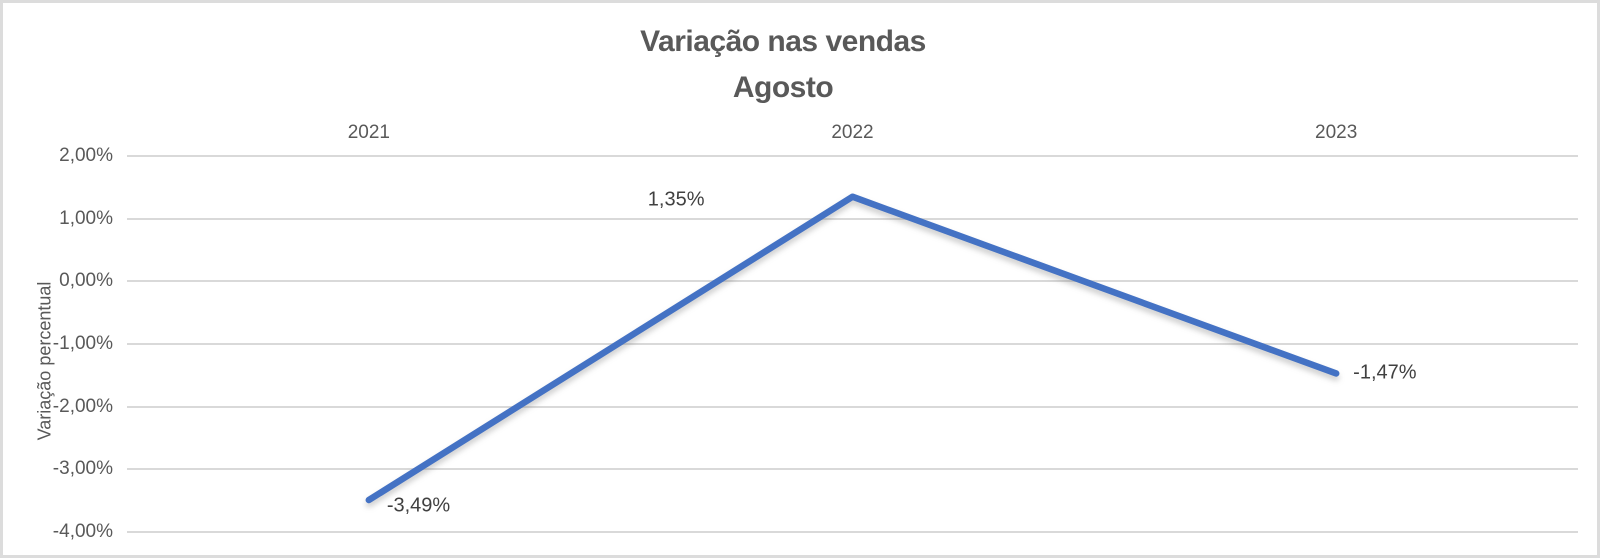  Describe the element at coordinates (82, 469) in the screenshot. I see `y-tick-label: -3,00%` at that location.